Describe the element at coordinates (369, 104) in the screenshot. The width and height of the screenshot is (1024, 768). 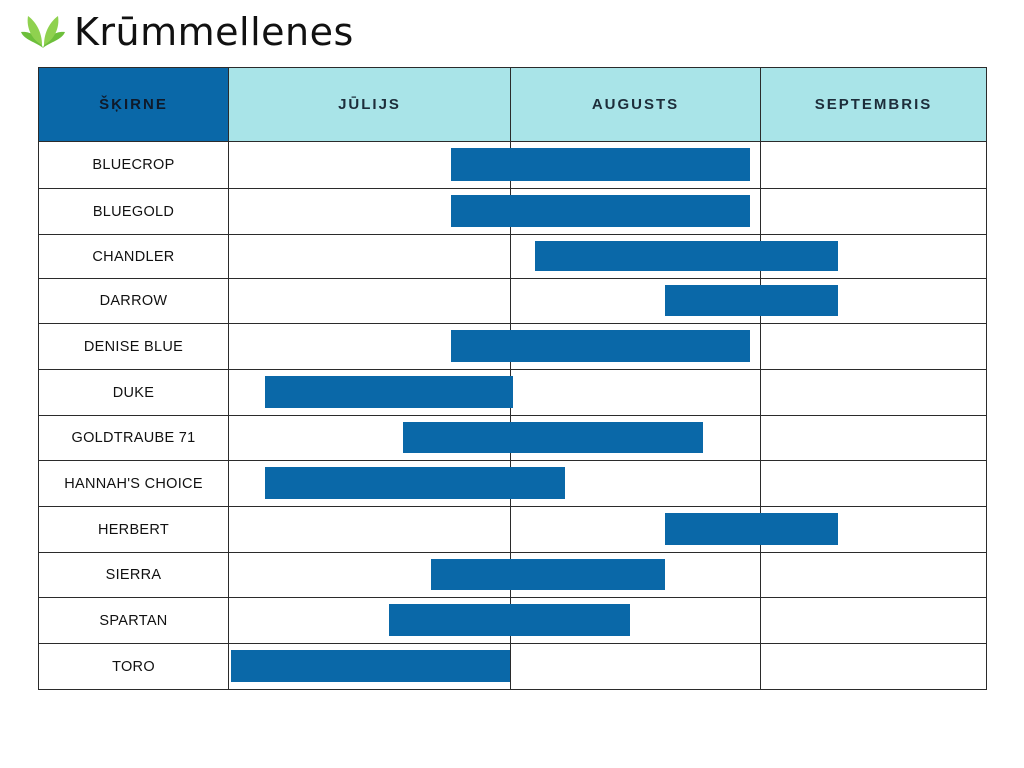
I see `column-header-month: JŪLIJS` at that location.